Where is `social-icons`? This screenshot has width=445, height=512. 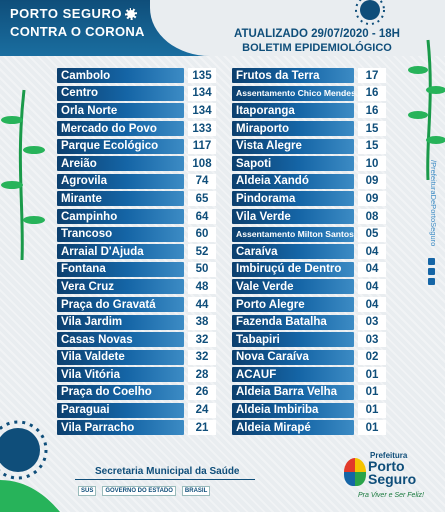 social-icons is located at coordinates (431, 271).